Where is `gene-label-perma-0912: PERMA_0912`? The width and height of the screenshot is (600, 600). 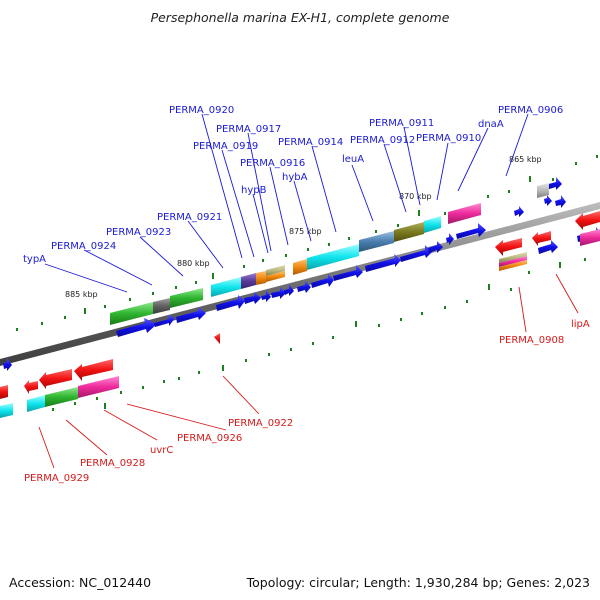
gene-label-perma-0912: PERMA_0912 is located at coordinates (382, 140).